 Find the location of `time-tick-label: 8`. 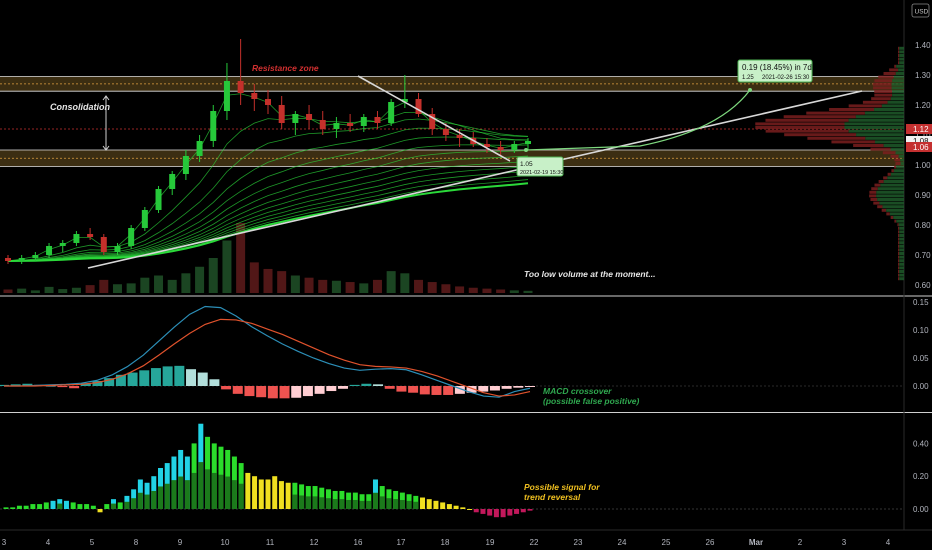

time-tick-label: 8 is located at coordinates (136, 542).